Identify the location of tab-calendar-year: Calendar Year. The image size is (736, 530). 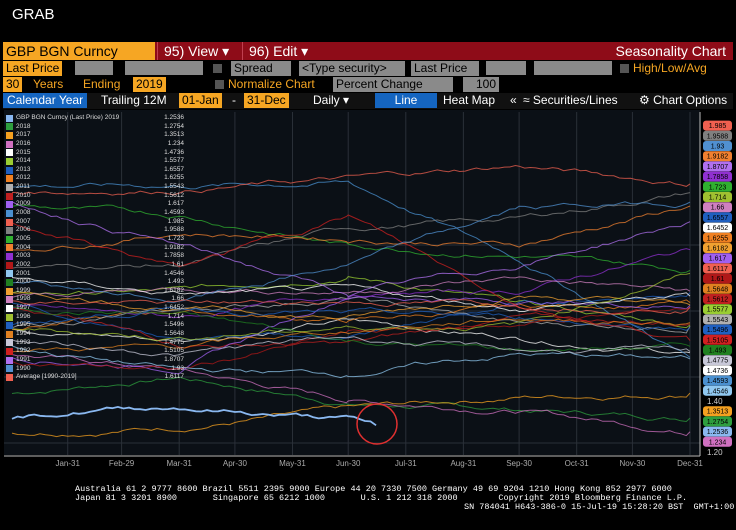
(45, 100).